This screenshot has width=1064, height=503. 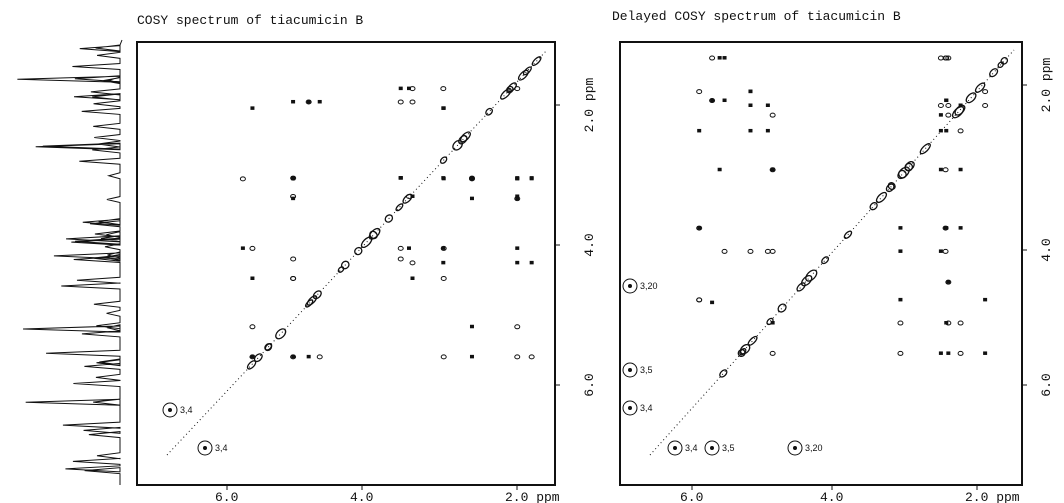 What do you see at coordinates (1046, 384) in the screenshot?
I see `y-tick-label: 6.0` at bounding box center [1046, 384].